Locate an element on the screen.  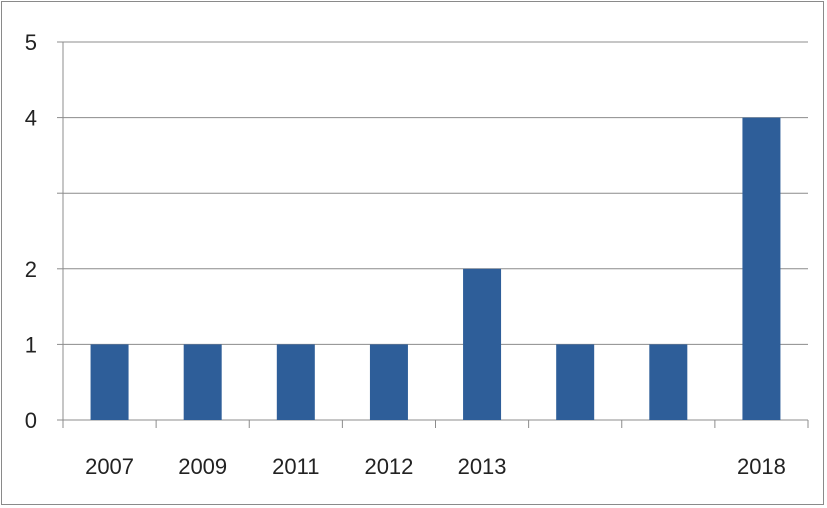
y-tick-label: 1 is located at coordinates (31, 344).